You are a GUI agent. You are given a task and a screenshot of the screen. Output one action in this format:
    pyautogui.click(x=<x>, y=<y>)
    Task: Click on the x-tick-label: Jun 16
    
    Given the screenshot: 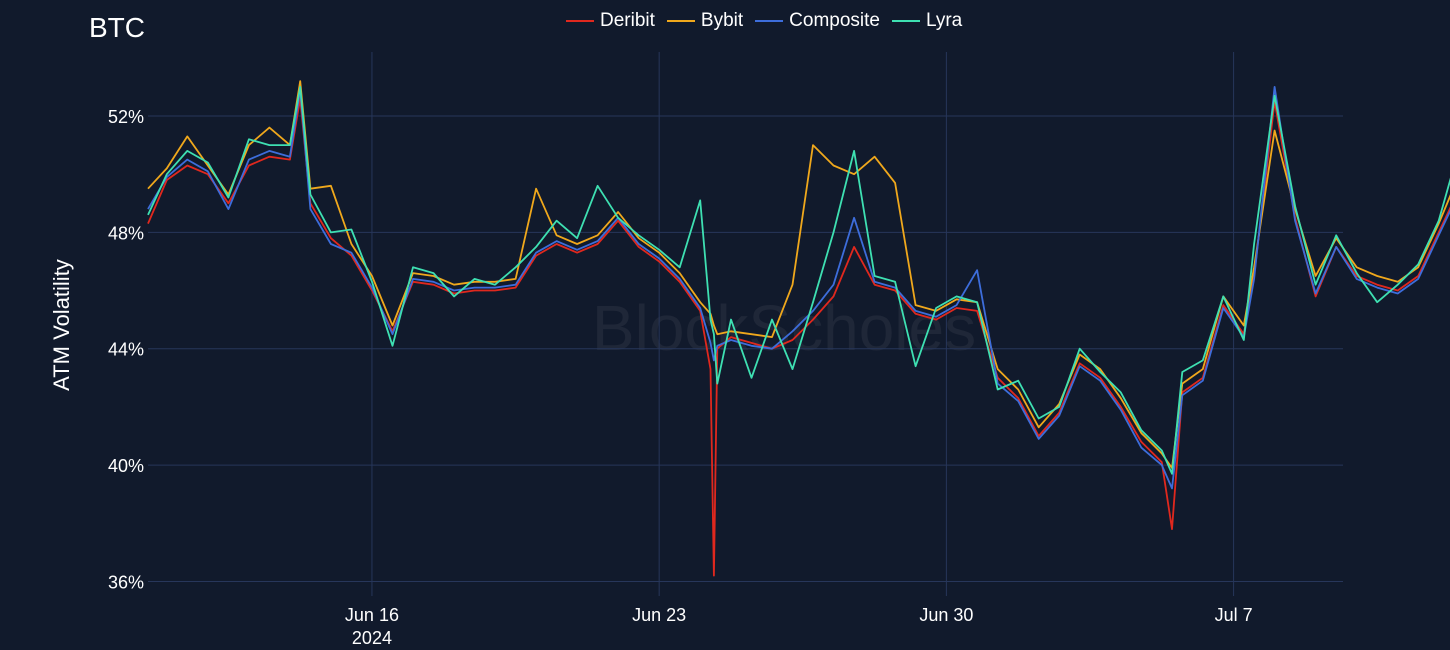 What is the action you would take?
    pyautogui.click(x=372, y=615)
    